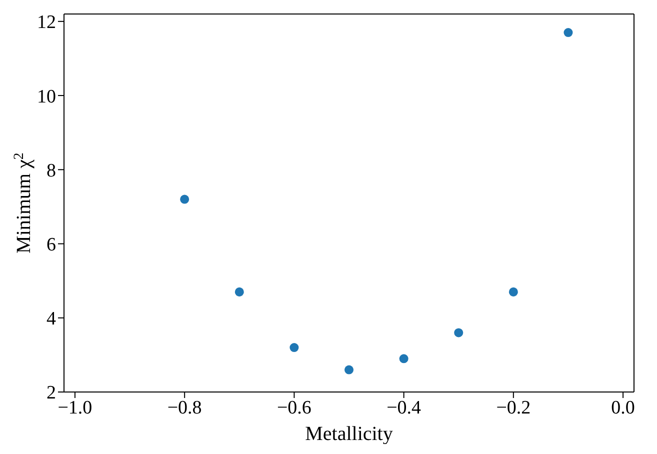 This screenshot has width=657, height=454. Describe the element at coordinates (349, 434) in the screenshot. I see `x-axis-title: Metallicity` at that location.